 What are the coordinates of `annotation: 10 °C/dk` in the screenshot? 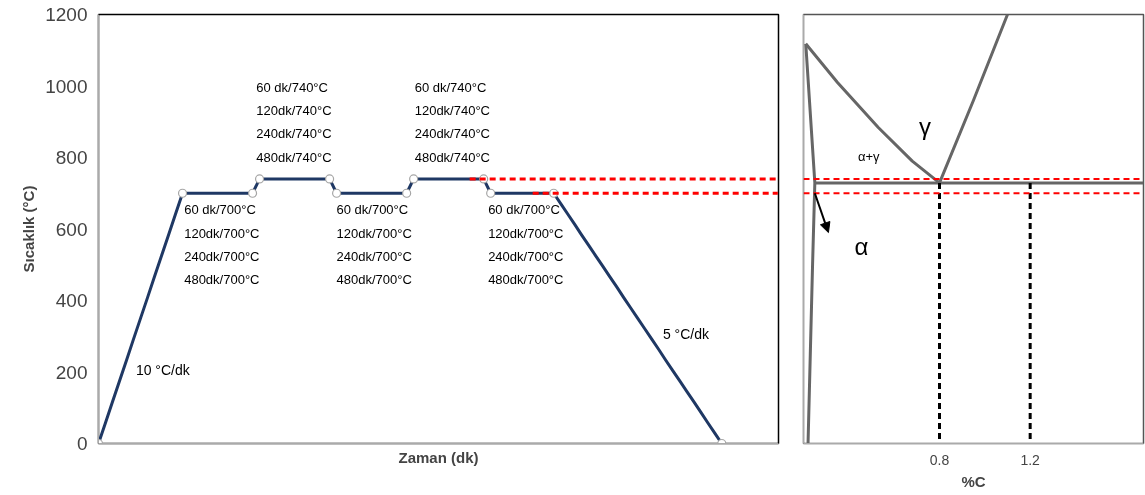 It's located at (163, 369).